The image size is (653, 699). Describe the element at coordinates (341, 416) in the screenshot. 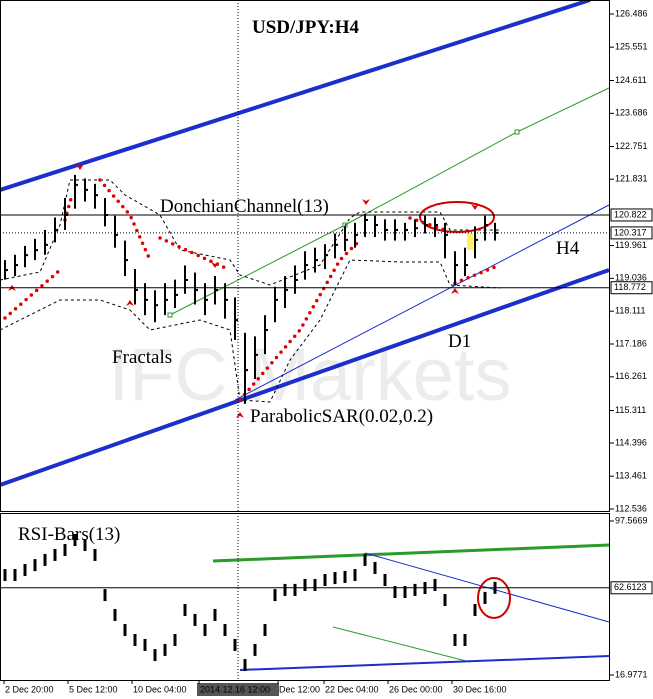

I see `annotation: ParabolicSAR(0.02,0.2)` at that location.